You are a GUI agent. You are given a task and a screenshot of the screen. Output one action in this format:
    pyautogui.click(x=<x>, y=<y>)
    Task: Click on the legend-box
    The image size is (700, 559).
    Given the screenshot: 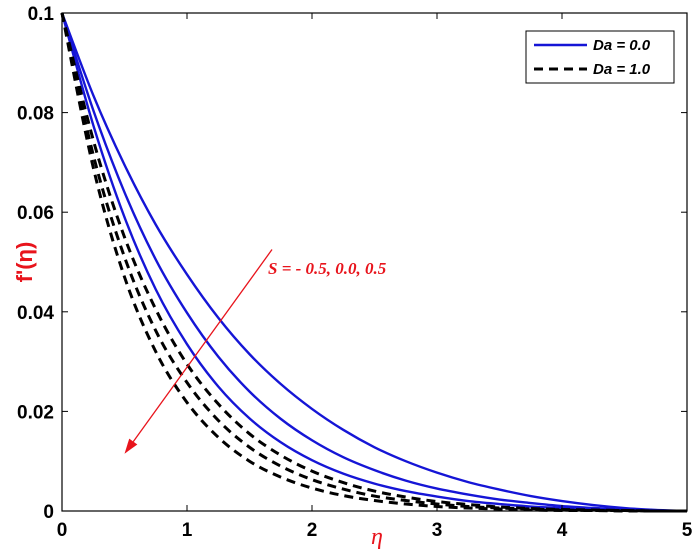 What is the action you would take?
    pyautogui.click(x=600, y=57)
    